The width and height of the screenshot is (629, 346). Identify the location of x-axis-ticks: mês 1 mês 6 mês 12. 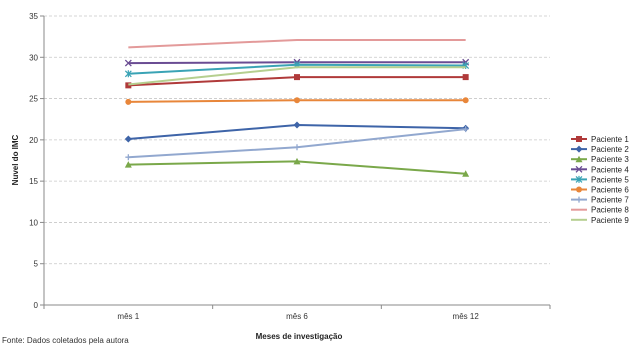
(298, 316).